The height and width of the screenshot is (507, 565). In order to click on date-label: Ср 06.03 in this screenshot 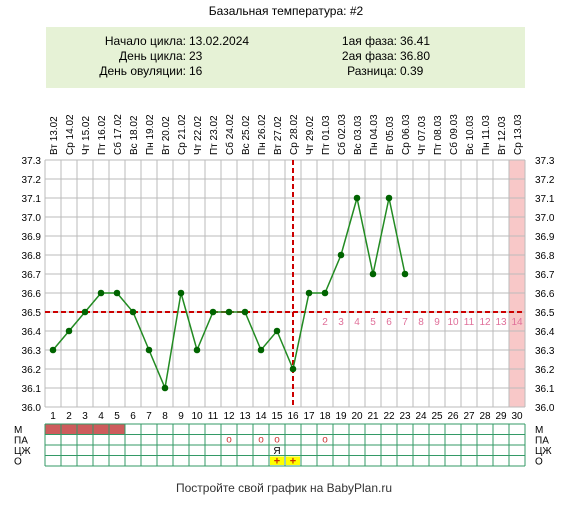, I will do `click(406, 134)`.